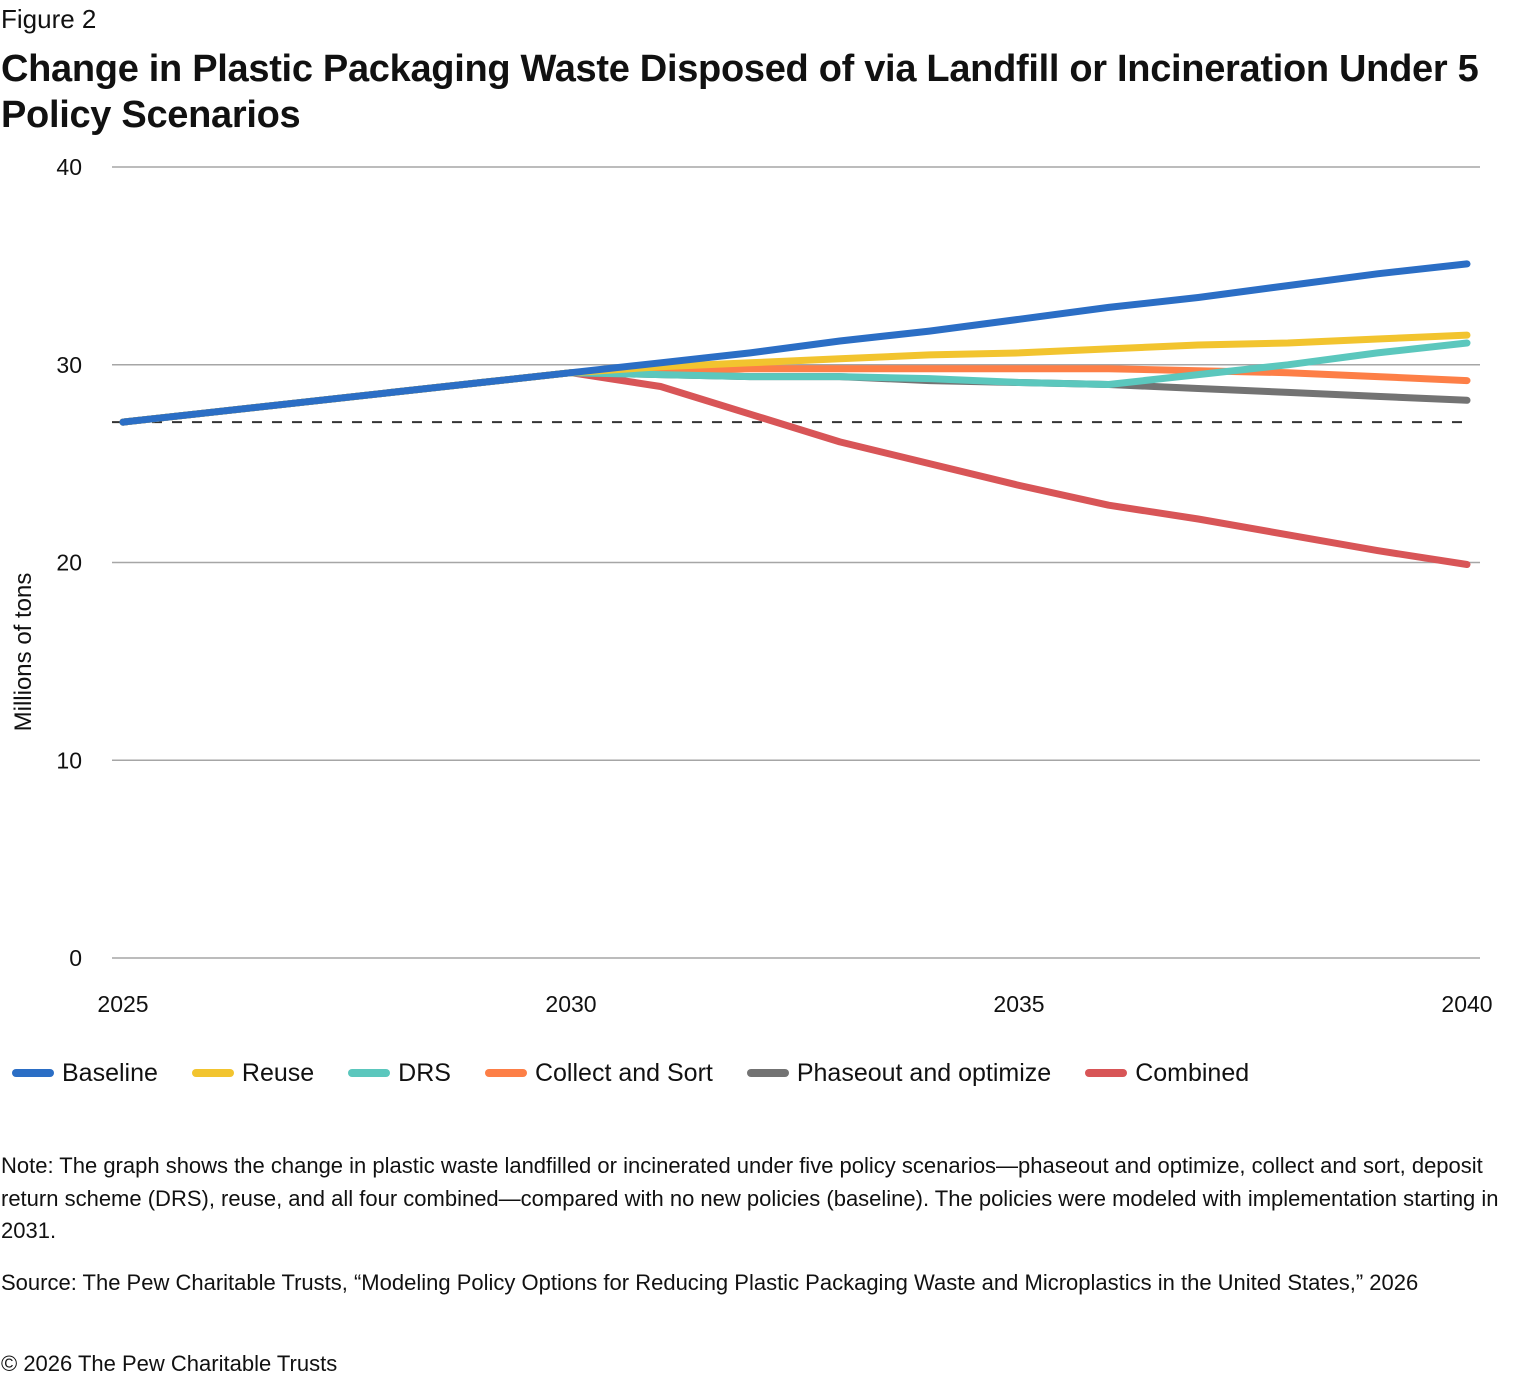  What do you see at coordinates (278, 1072) in the screenshot?
I see `legend-label: Reuse` at bounding box center [278, 1072].